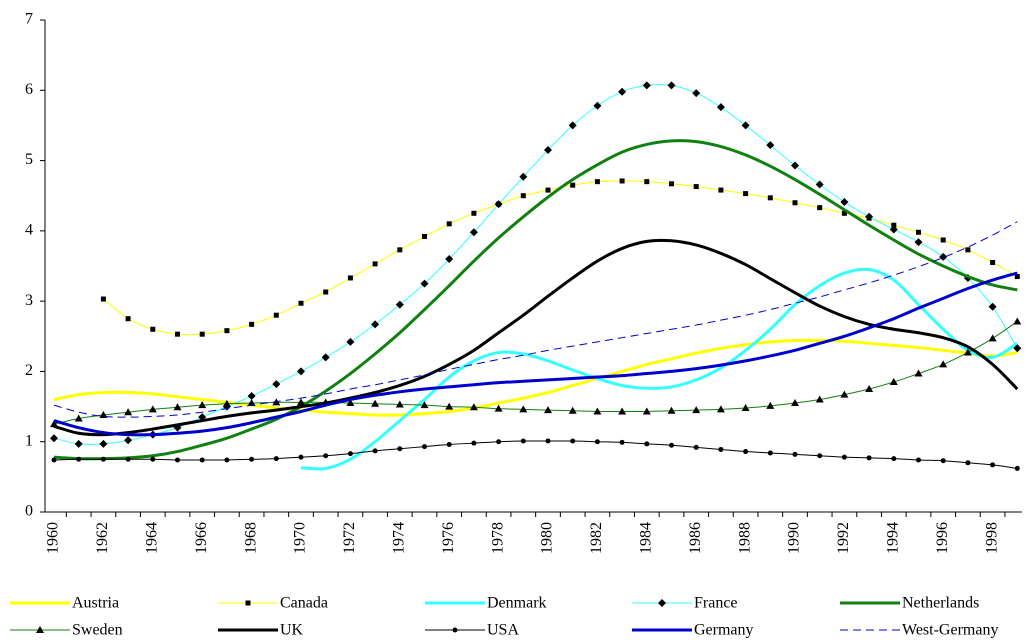 Image resolution: width=1029 pixels, height=643 pixels. I want to click on x-tick-label: 1986, so click(695, 538).